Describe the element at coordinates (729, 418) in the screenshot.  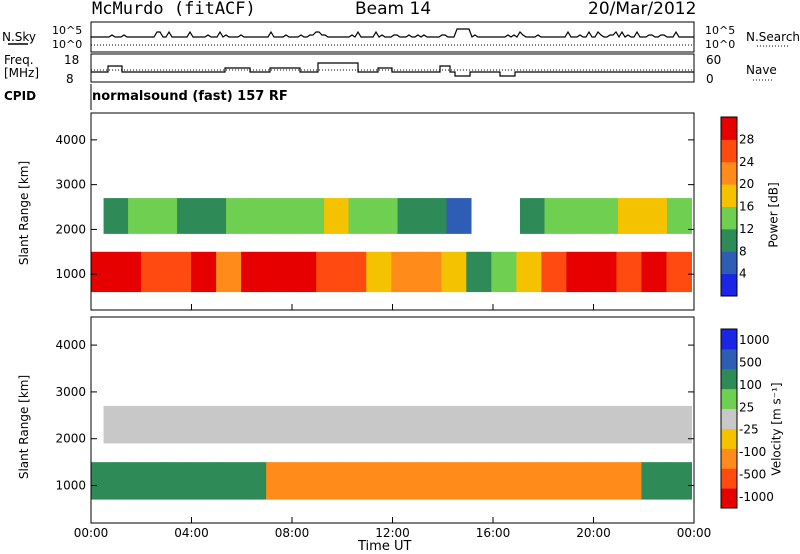
I see `velocity-colorbar-frame` at that location.